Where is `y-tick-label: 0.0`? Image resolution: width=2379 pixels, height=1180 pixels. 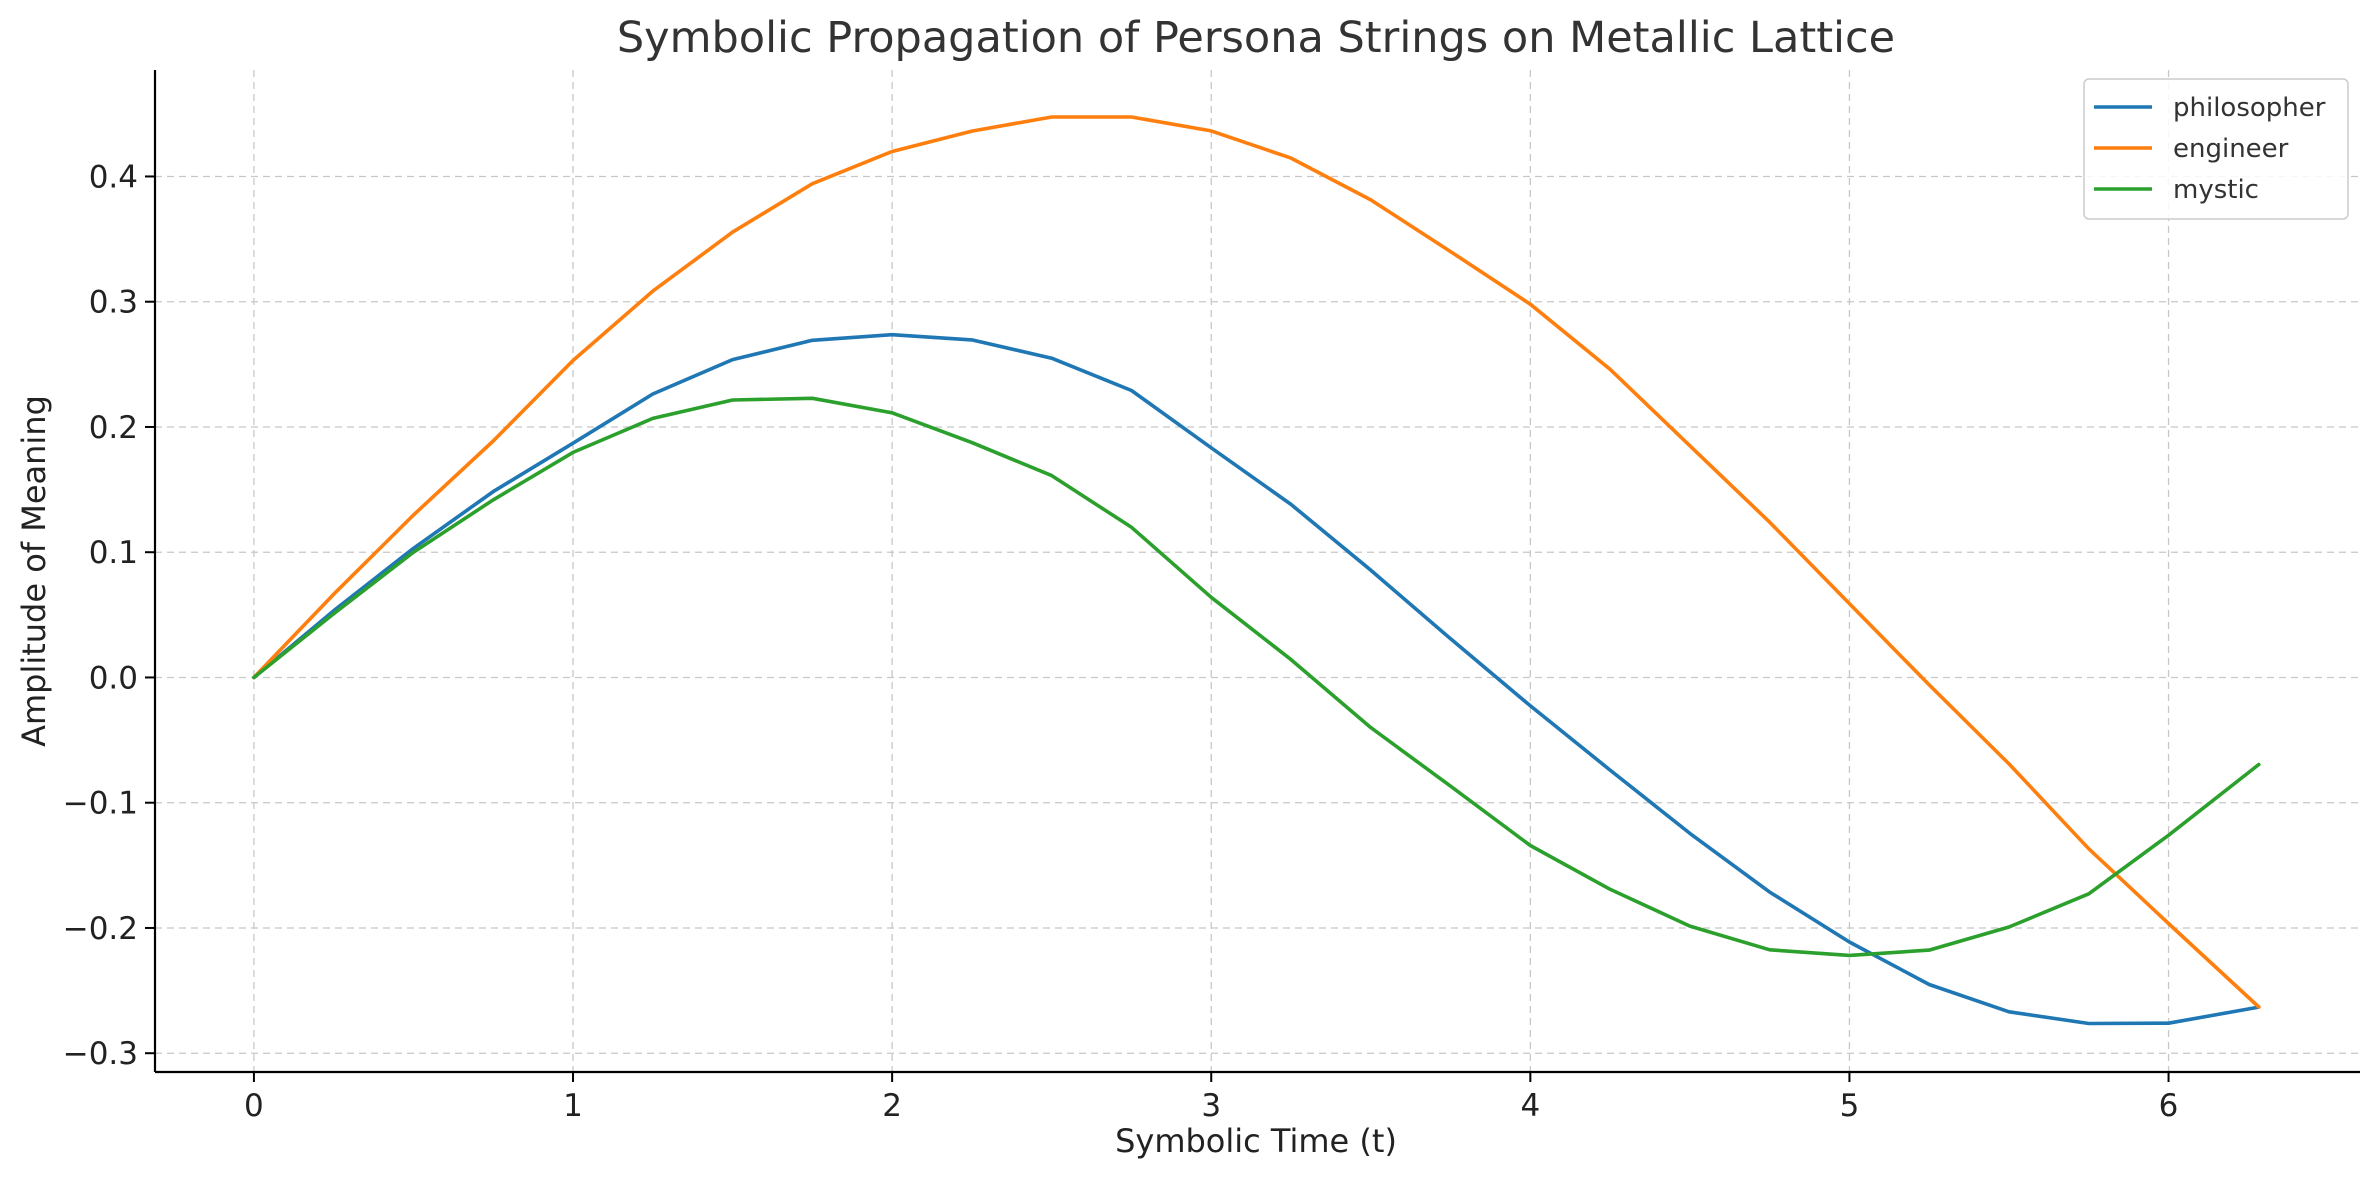 y-tick-label: 0.0 is located at coordinates (113, 678).